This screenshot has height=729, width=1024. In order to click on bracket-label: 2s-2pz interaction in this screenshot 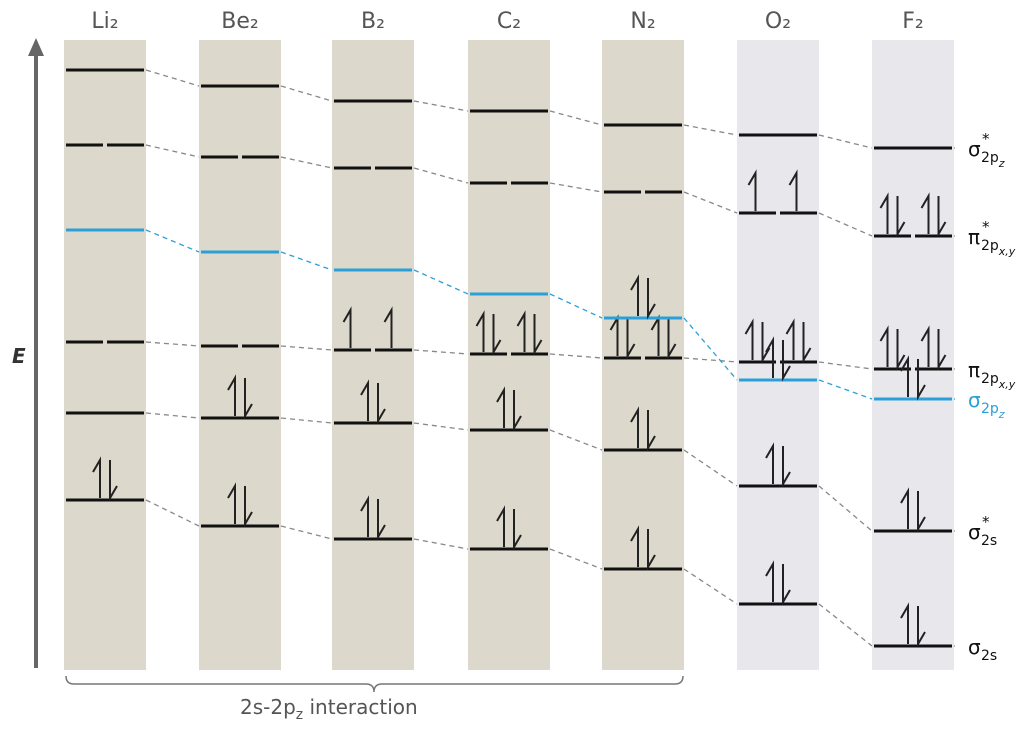, I will do `click(329, 709)`.